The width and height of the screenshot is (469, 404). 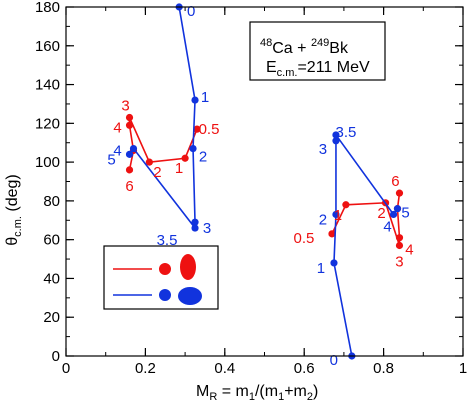 What do you see at coordinates (287, 73) in the screenshot?
I see `annotation-energy-sub: c.m.` at bounding box center [287, 73].